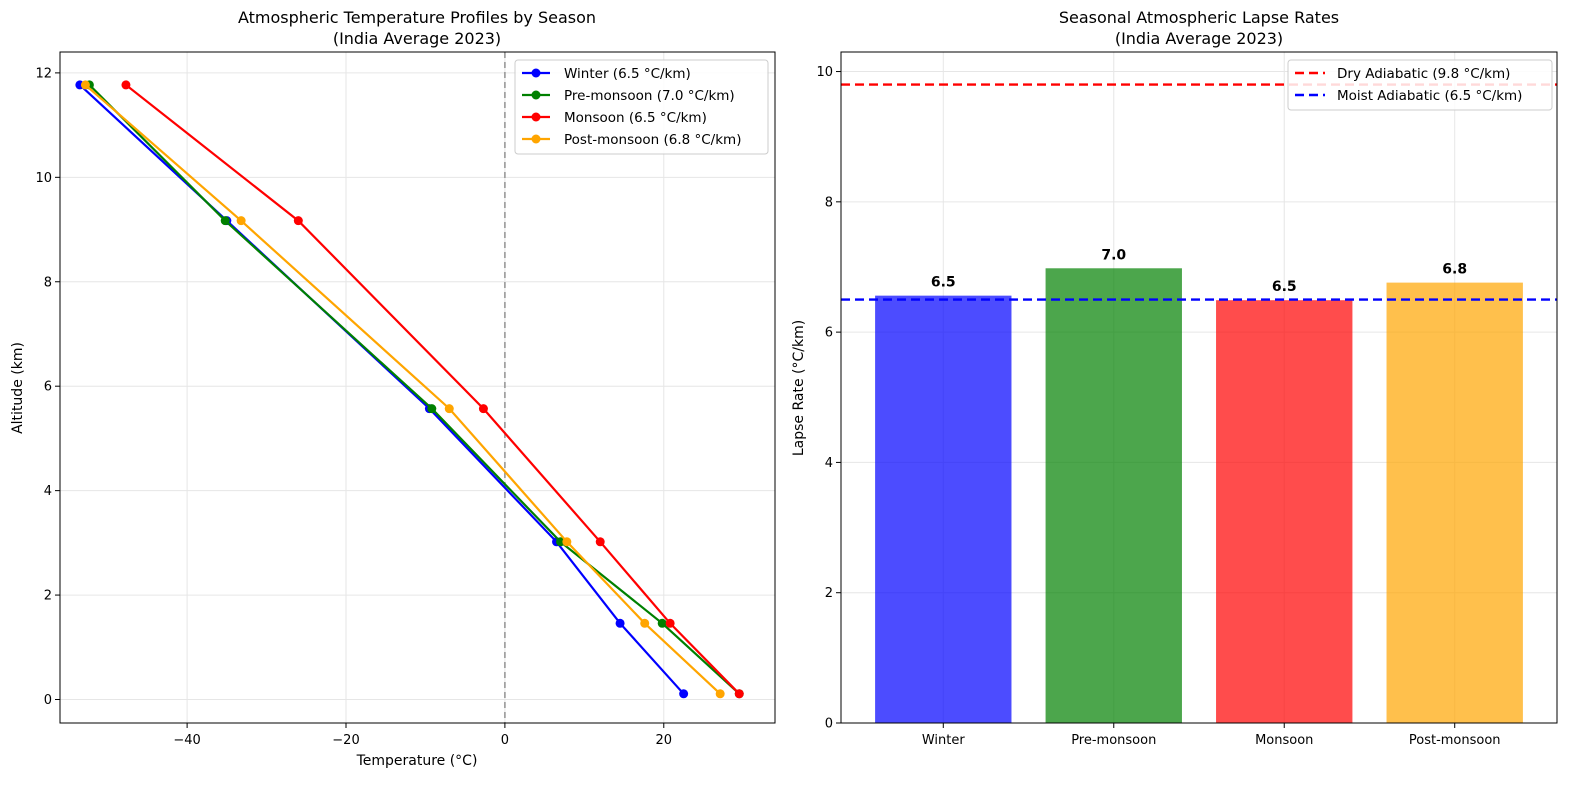 This screenshot has height=787, width=1587. I want to click on chart1-legend-label: Post-monsoon (6.8 °C/km), so click(652, 140).